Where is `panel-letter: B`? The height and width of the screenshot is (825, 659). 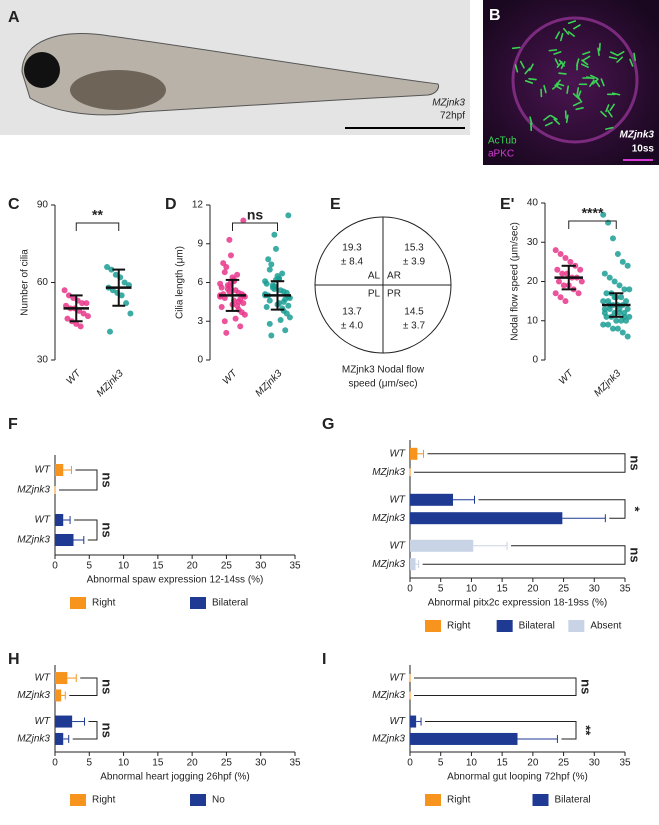 panel-letter: B is located at coordinates (495, 15).